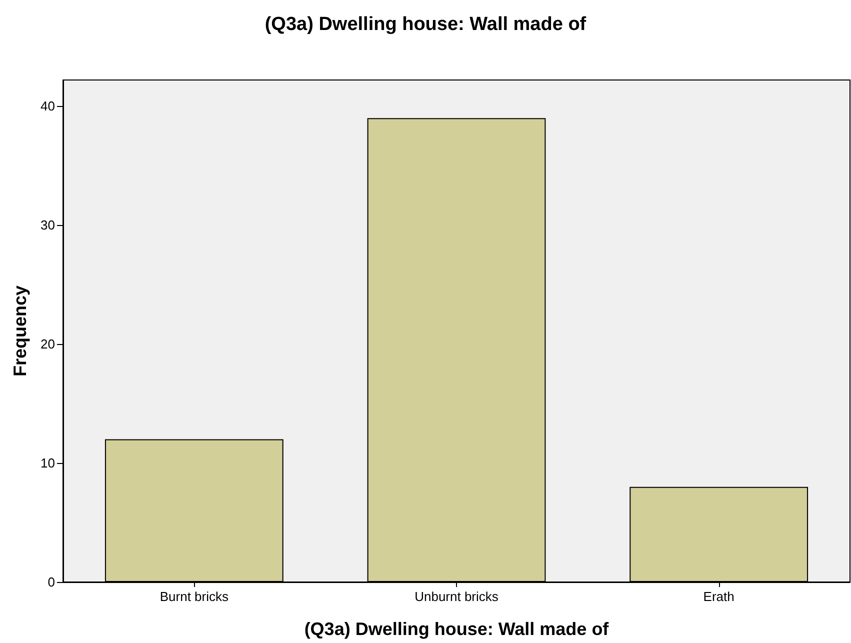 This screenshot has height=643, width=851. What do you see at coordinates (20, 331) in the screenshot?
I see `y-axis-title: Frequency` at bounding box center [20, 331].